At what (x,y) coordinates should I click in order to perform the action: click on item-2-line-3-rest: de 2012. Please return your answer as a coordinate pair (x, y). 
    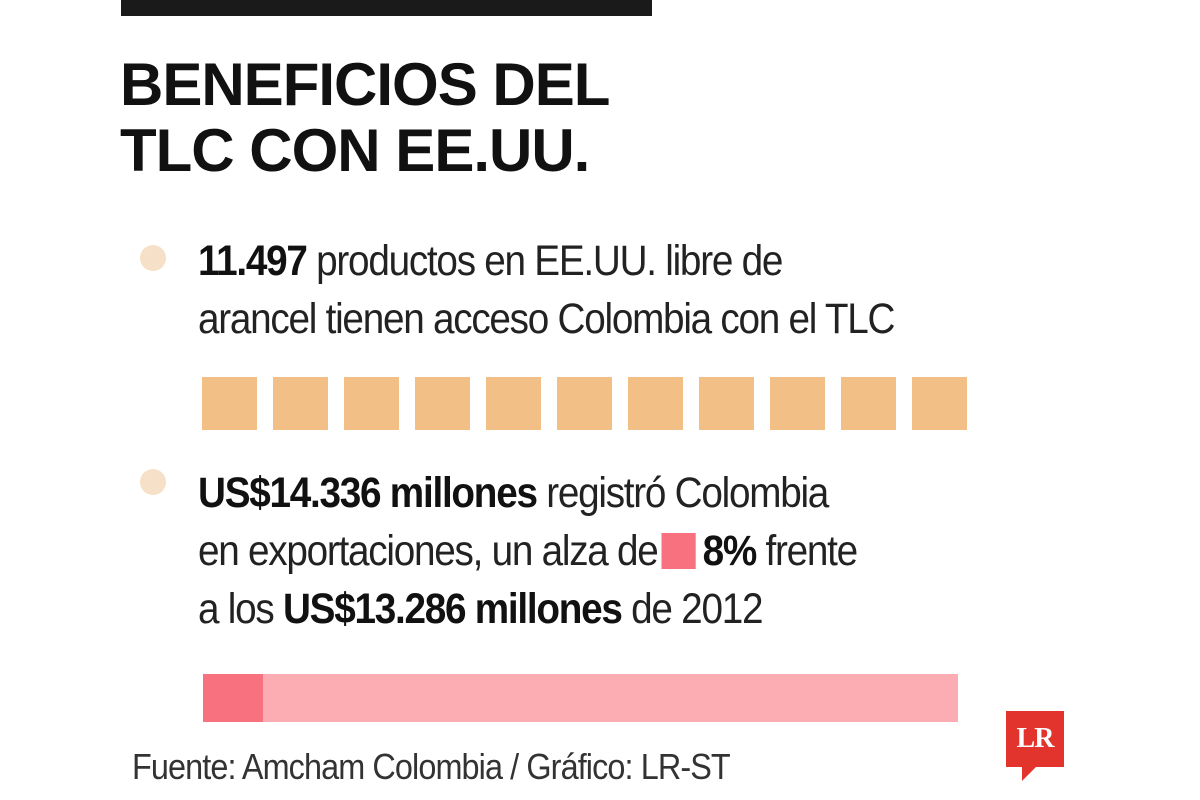
    Looking at the image, I should click on (692, 609).